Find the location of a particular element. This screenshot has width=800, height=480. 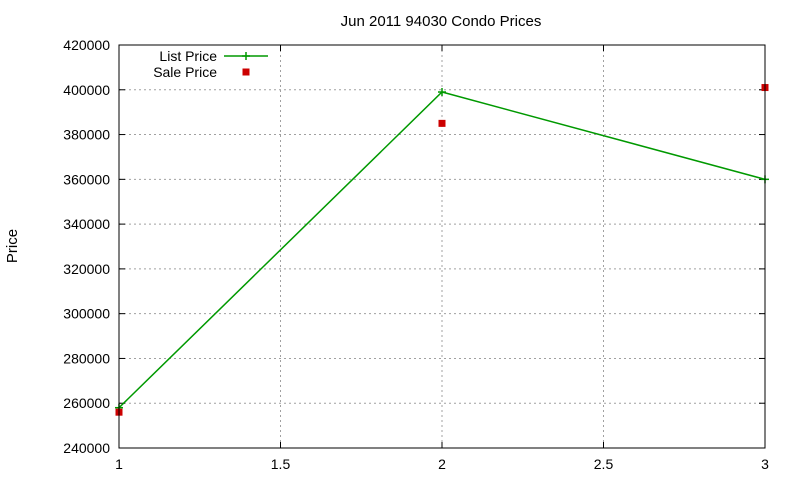

x-tick-label: 2 is located at coordinates (442, 464).